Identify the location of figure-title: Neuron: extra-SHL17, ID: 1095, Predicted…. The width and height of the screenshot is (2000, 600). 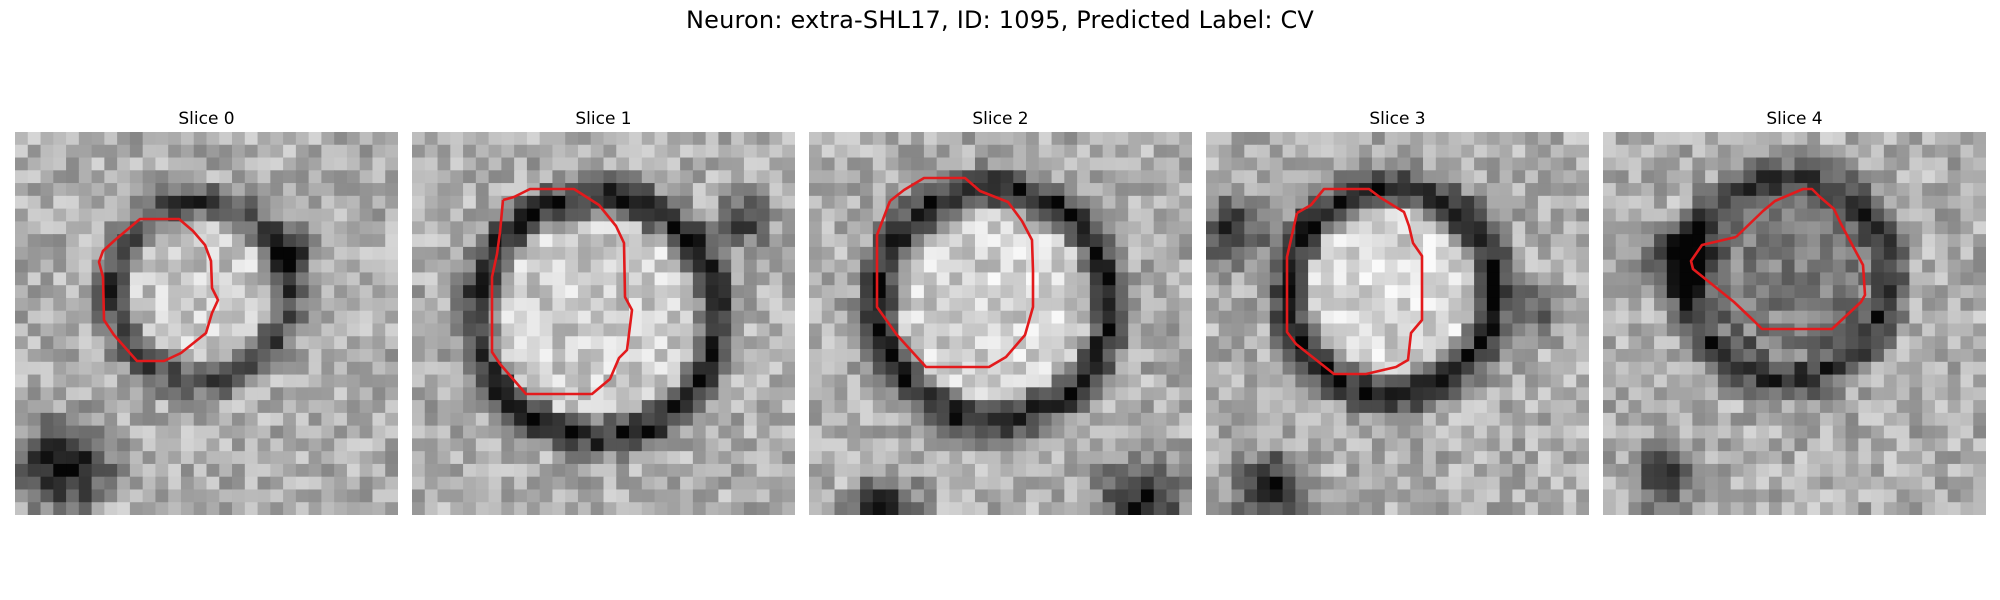
(1000, 20).